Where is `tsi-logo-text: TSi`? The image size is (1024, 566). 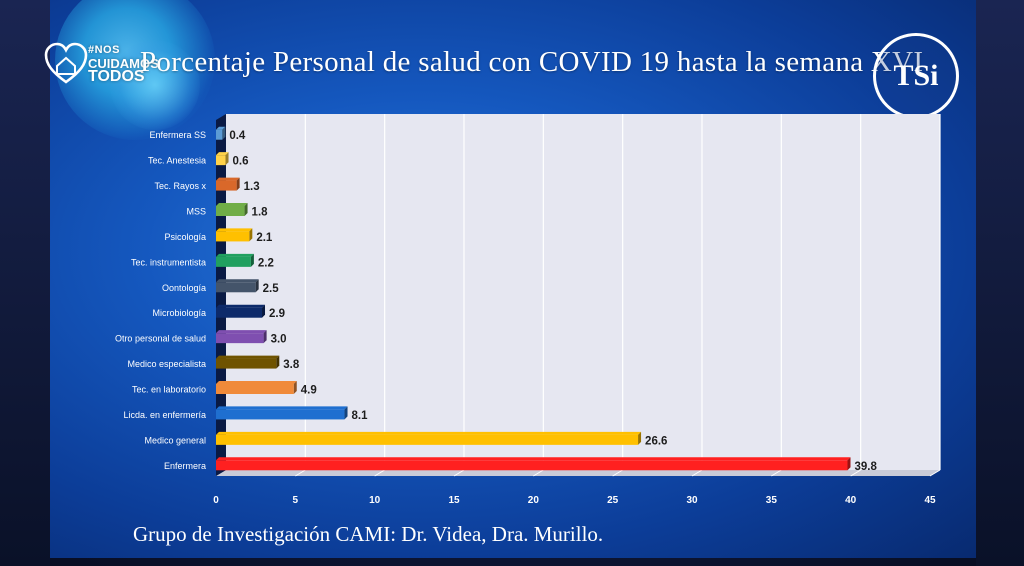
tsi-logo-text: TSi is located at coordinates (916, 75).